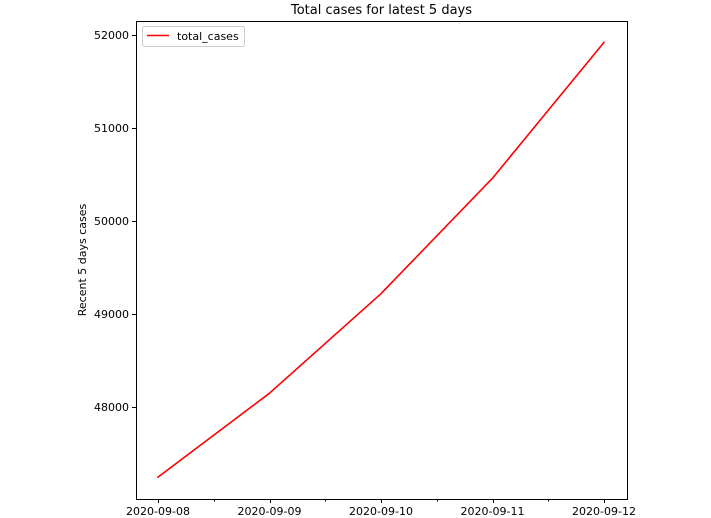 This screenshot has height=518, width=711. Describe the element at coordinates (381, 10) in the screenshot. I see `chart-title: Total cases for latest 5 days` at that location.